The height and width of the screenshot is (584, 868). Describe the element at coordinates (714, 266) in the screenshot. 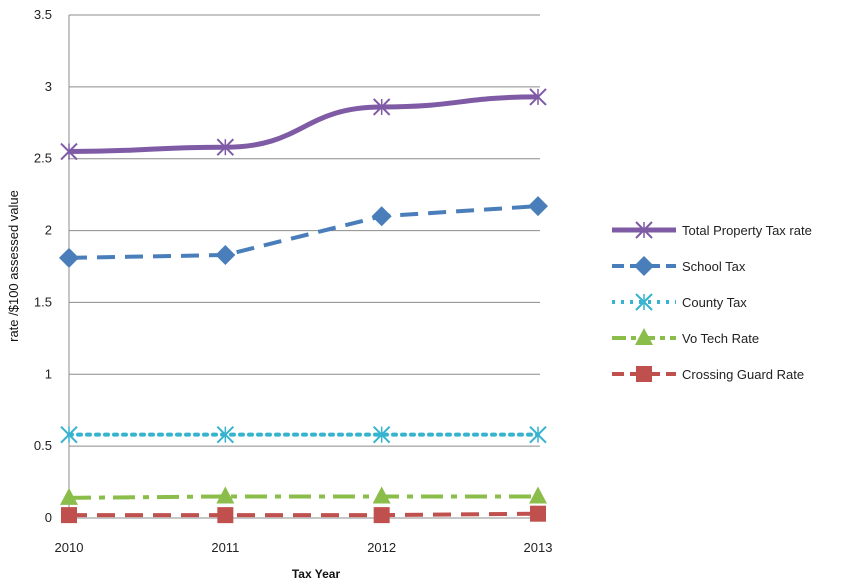

I see `legend-label: School Tax` at that location.